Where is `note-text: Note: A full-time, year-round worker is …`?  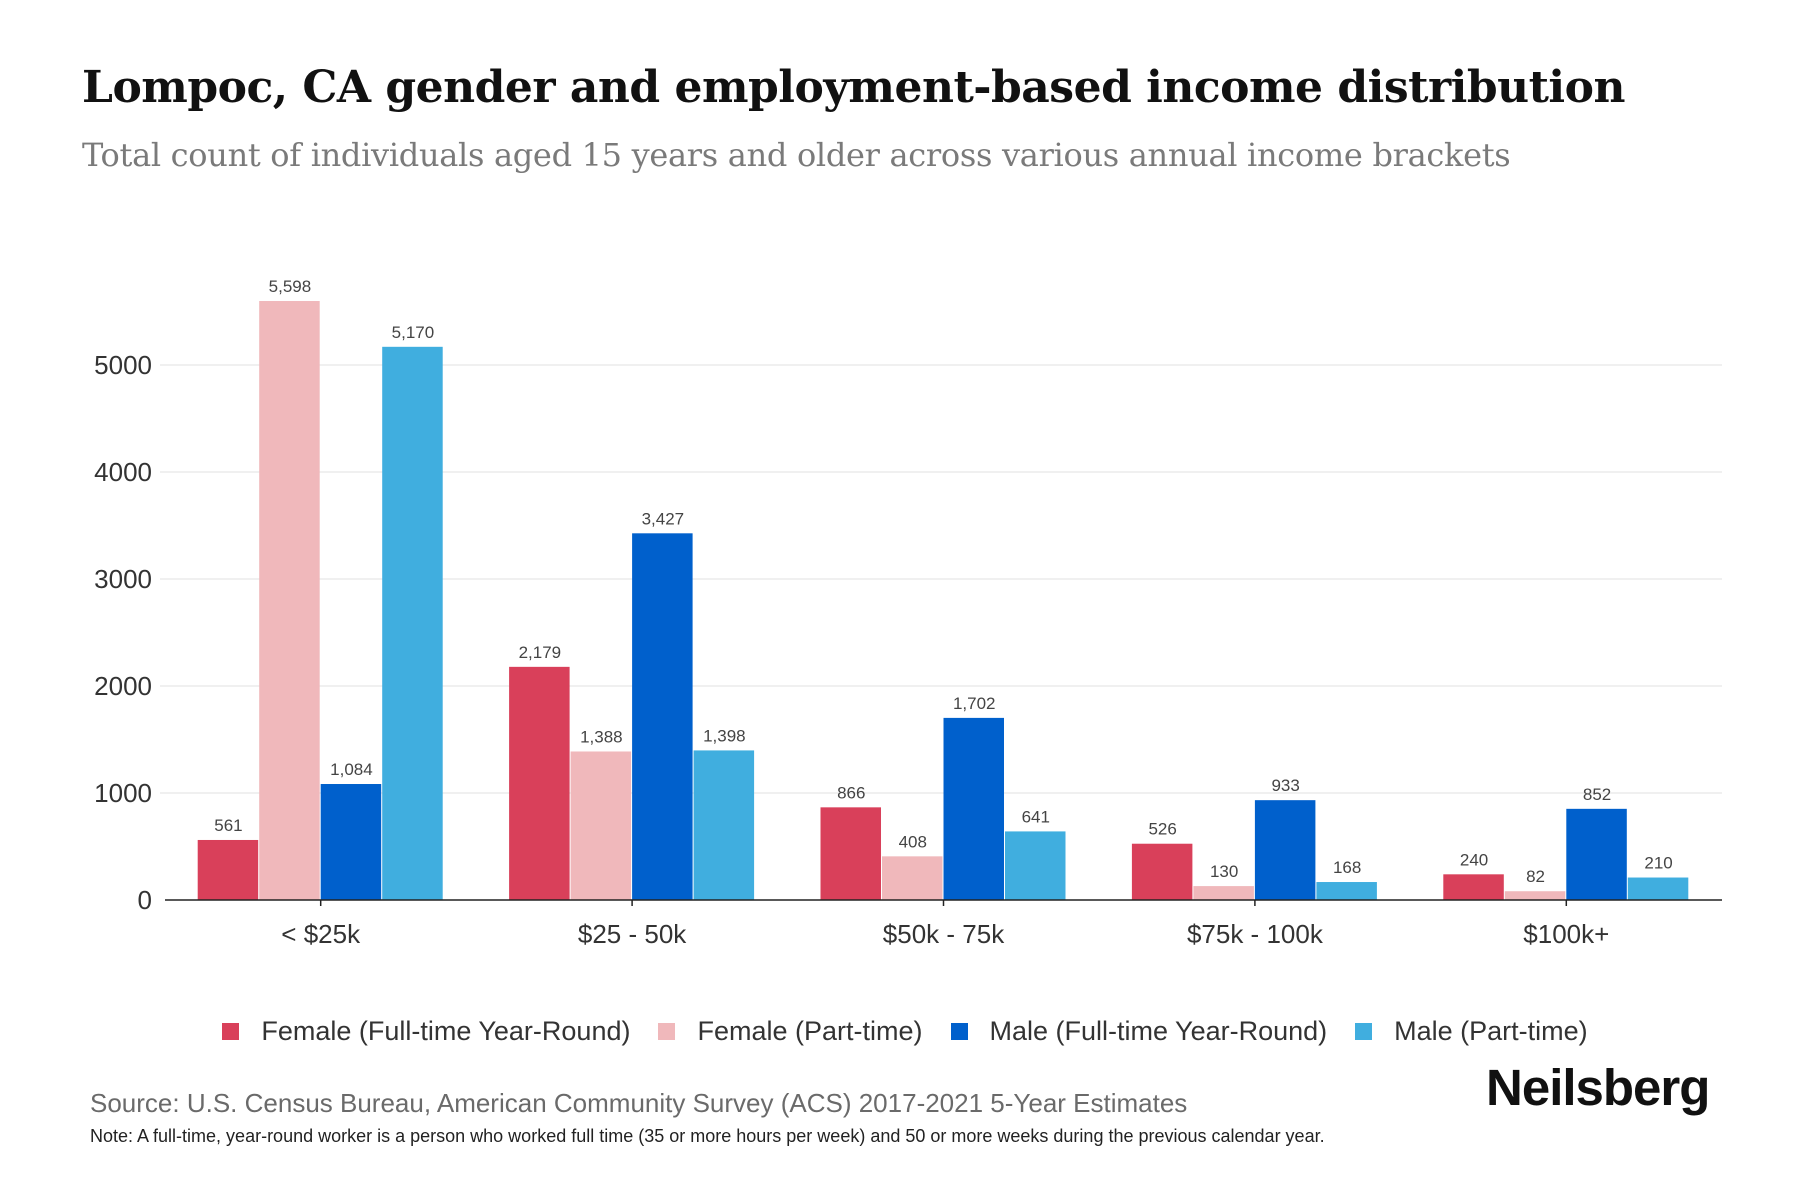
note-text: Note: A full-time, year-round worker is … is located at coordinates (707, 1136).